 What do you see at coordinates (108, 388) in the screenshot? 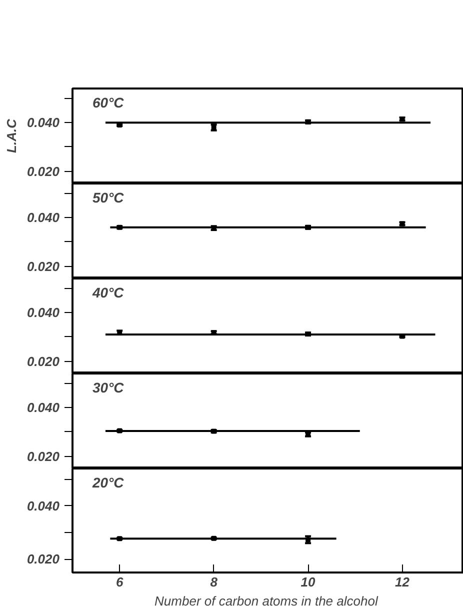
I see `chart-title: 30°C` at bounding box center [108, 388].